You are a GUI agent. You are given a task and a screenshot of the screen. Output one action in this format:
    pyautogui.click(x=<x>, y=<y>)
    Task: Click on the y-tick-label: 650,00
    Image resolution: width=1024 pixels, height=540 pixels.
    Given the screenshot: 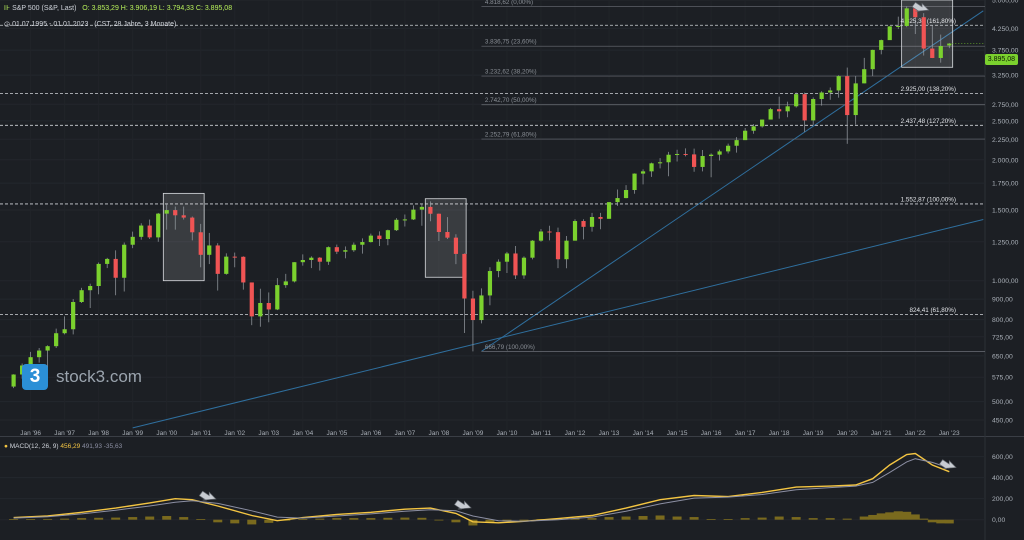 What is the action you would take?
    pyautogui.click(x=1002, y=356)
    